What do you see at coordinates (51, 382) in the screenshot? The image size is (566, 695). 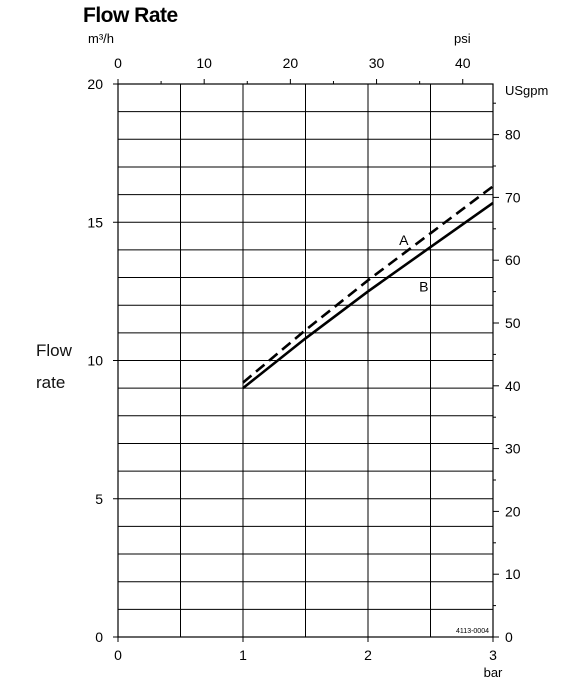 I see `y-axis-label-line2: rate` at bounding box center [51, 382].